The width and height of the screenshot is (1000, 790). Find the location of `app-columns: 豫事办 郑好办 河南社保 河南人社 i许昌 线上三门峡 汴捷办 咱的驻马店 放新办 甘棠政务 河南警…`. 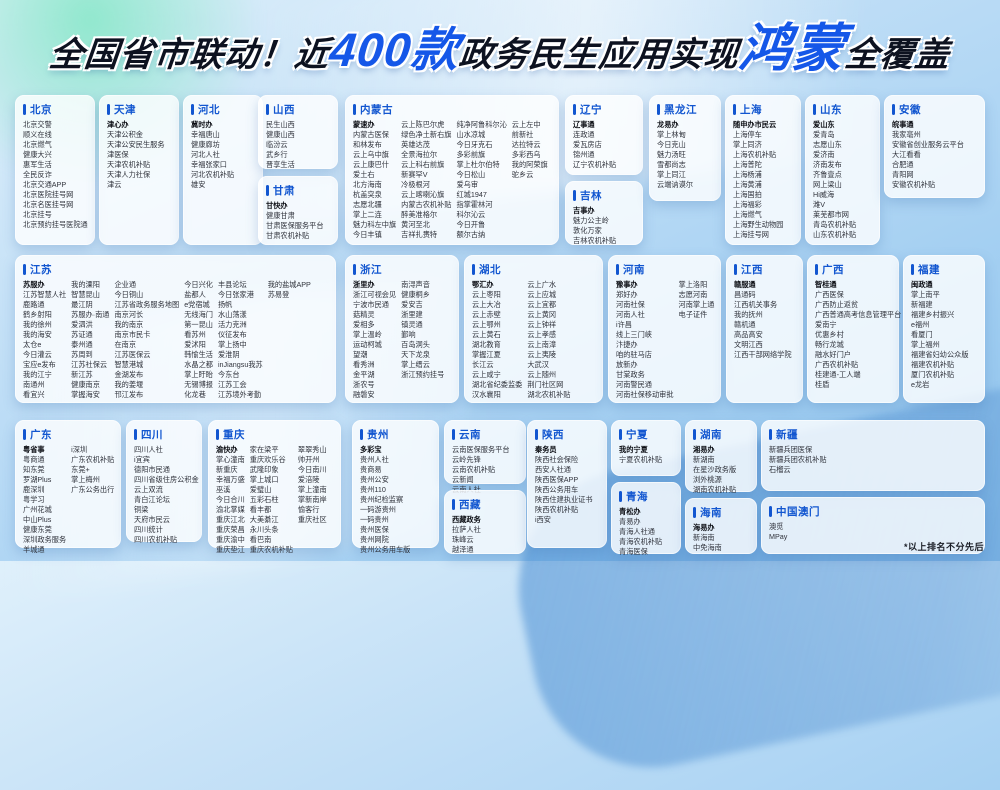

app-columns: 豫事办 郑好办 河南社保 河南人社 i许昌 线上三门峡 汴捷办 咱的驻马店 放新办 甘棠政务 河南警… is located at coordinates (665, 340).